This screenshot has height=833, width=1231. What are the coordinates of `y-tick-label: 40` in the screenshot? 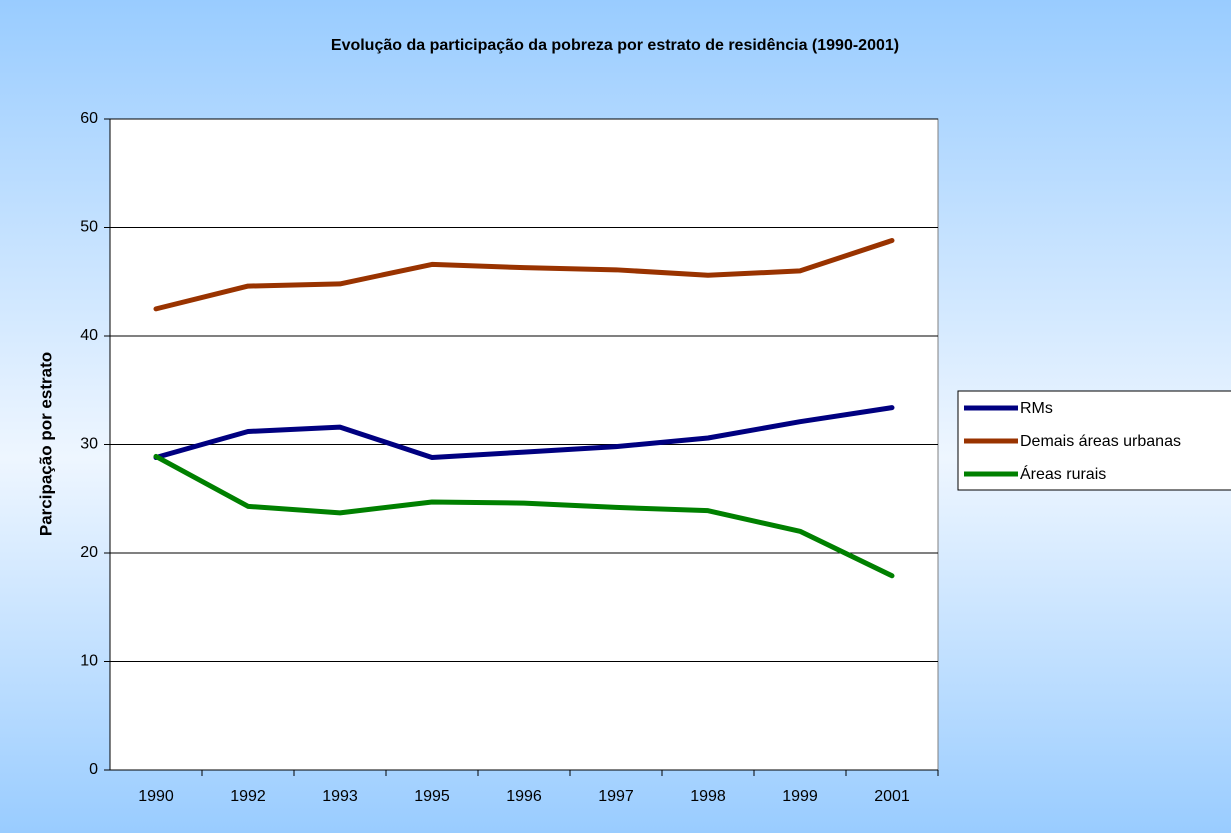 It's located at (89, 335).